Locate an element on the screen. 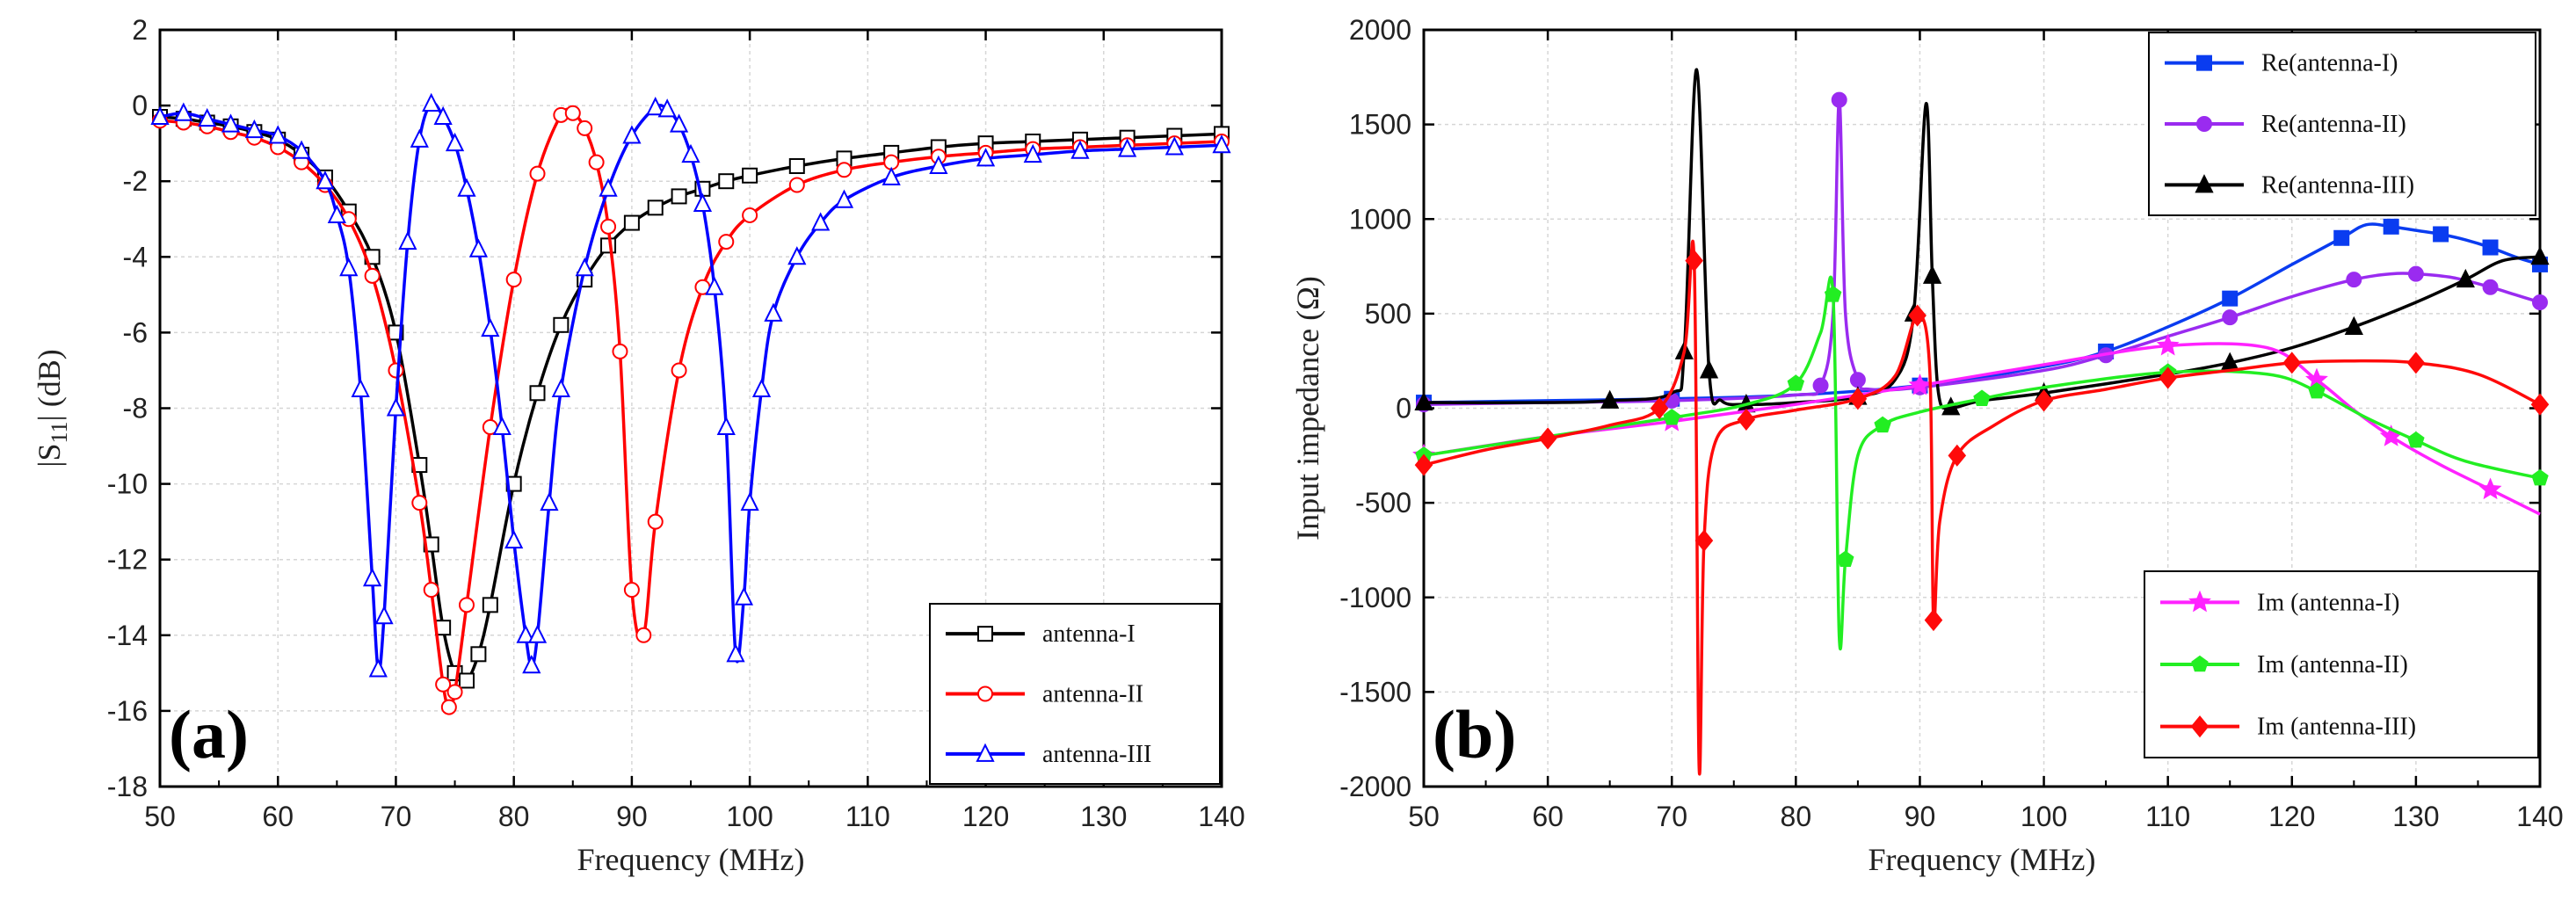 This screenshot has width=2576, height=914. y-tick-label: 2 is located at coordinates (140, 30).